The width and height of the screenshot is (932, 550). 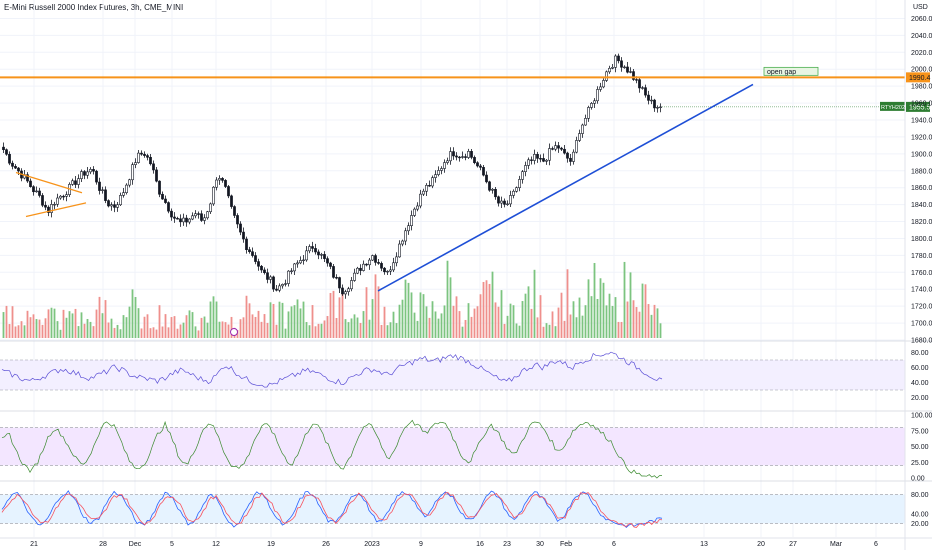 What do you see at coordinates (921, 239) in the screenshot?
I see `price-tick-label: 1800.0` at bounding box center [921, 239].